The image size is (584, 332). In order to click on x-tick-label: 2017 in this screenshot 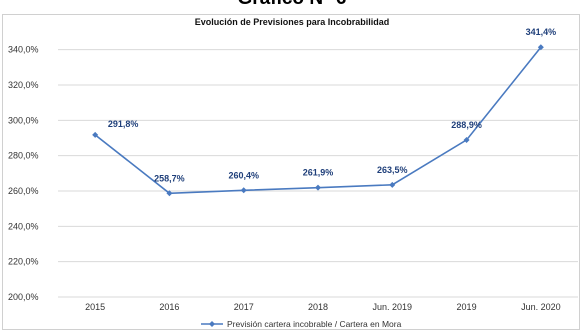, I will do `click(244, 307)`.